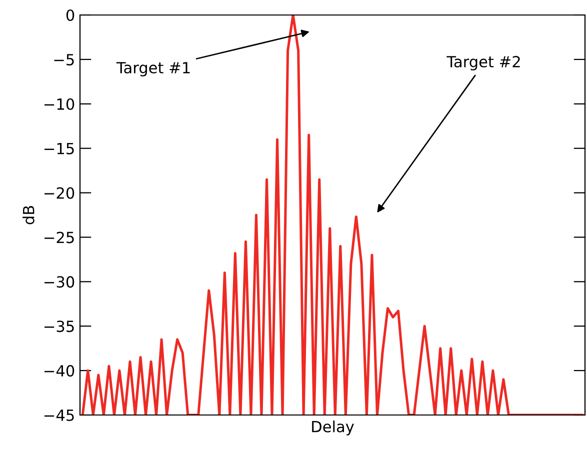  What do you see at coordinates (333, 428) in the screenshot?
I see `x-axis-title: Delay` at bounding box center [333, 428].